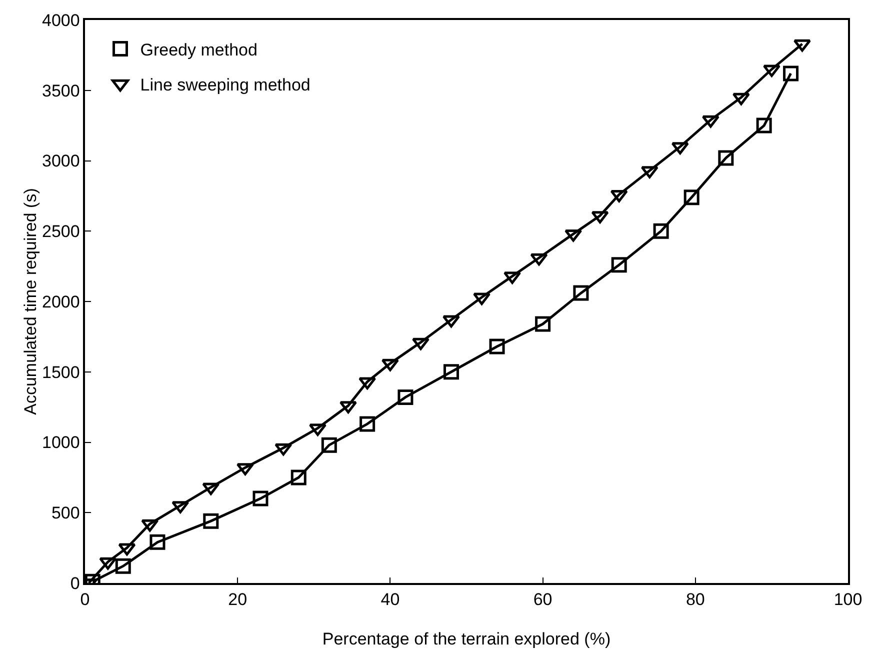  What do you see at coordinates (238, 600) in the screenshot?
I see `x-tick-label: 20` at bounding box center [238, 600].